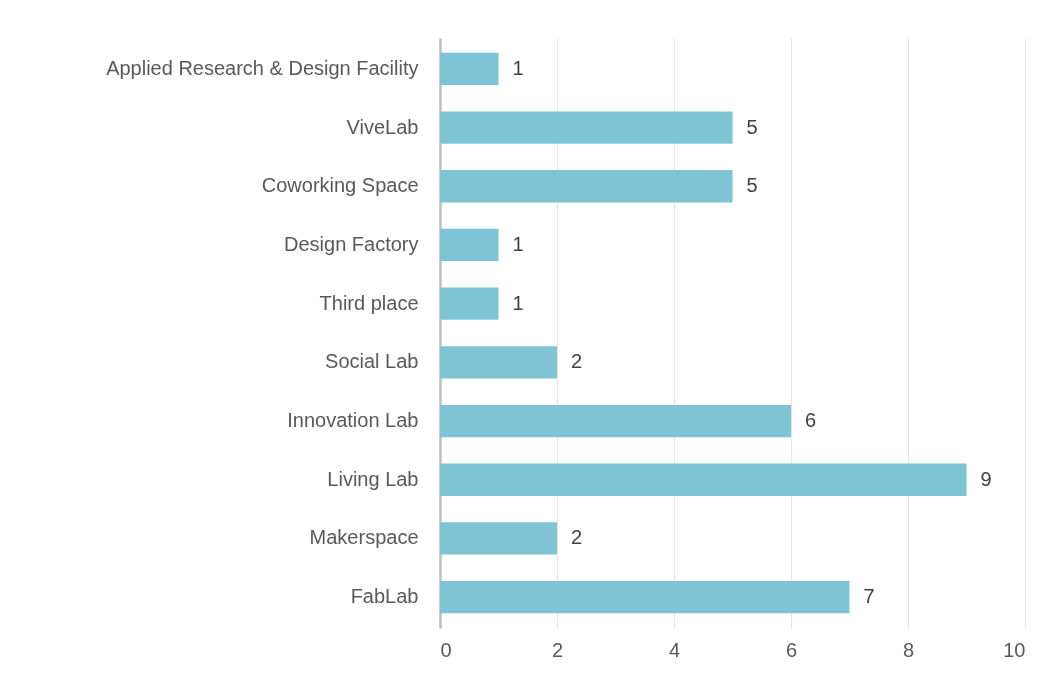 This screenshot has height=680, width=1059. I want to click on y-tick-label: FabLab, so click(384, 596).